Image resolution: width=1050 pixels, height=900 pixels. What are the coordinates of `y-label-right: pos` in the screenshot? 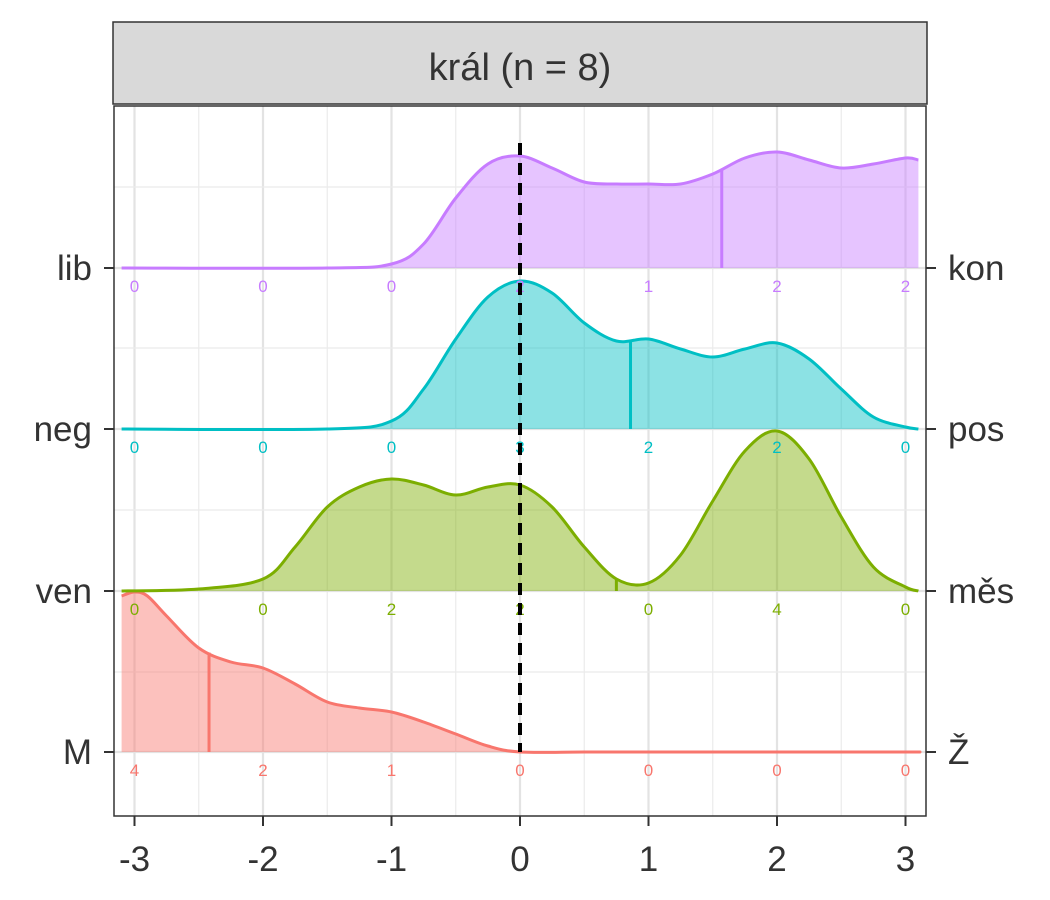 It's located at (976, 429).